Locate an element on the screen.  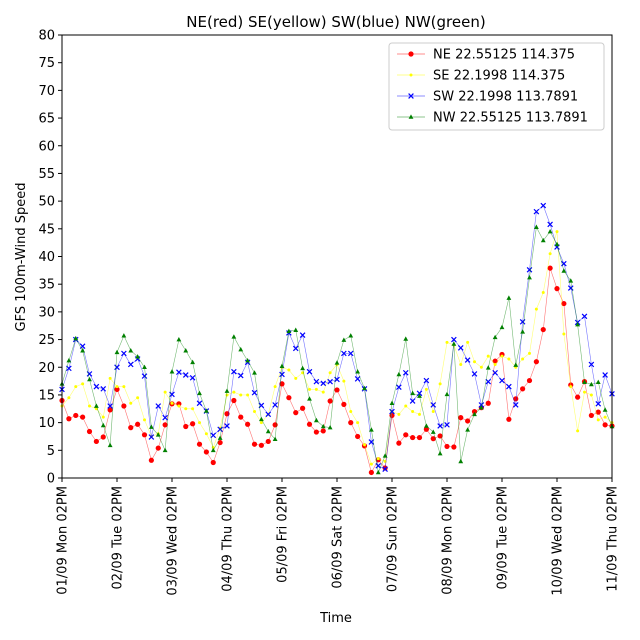
legend-swatch-marker is located at coordinates (411, 75).